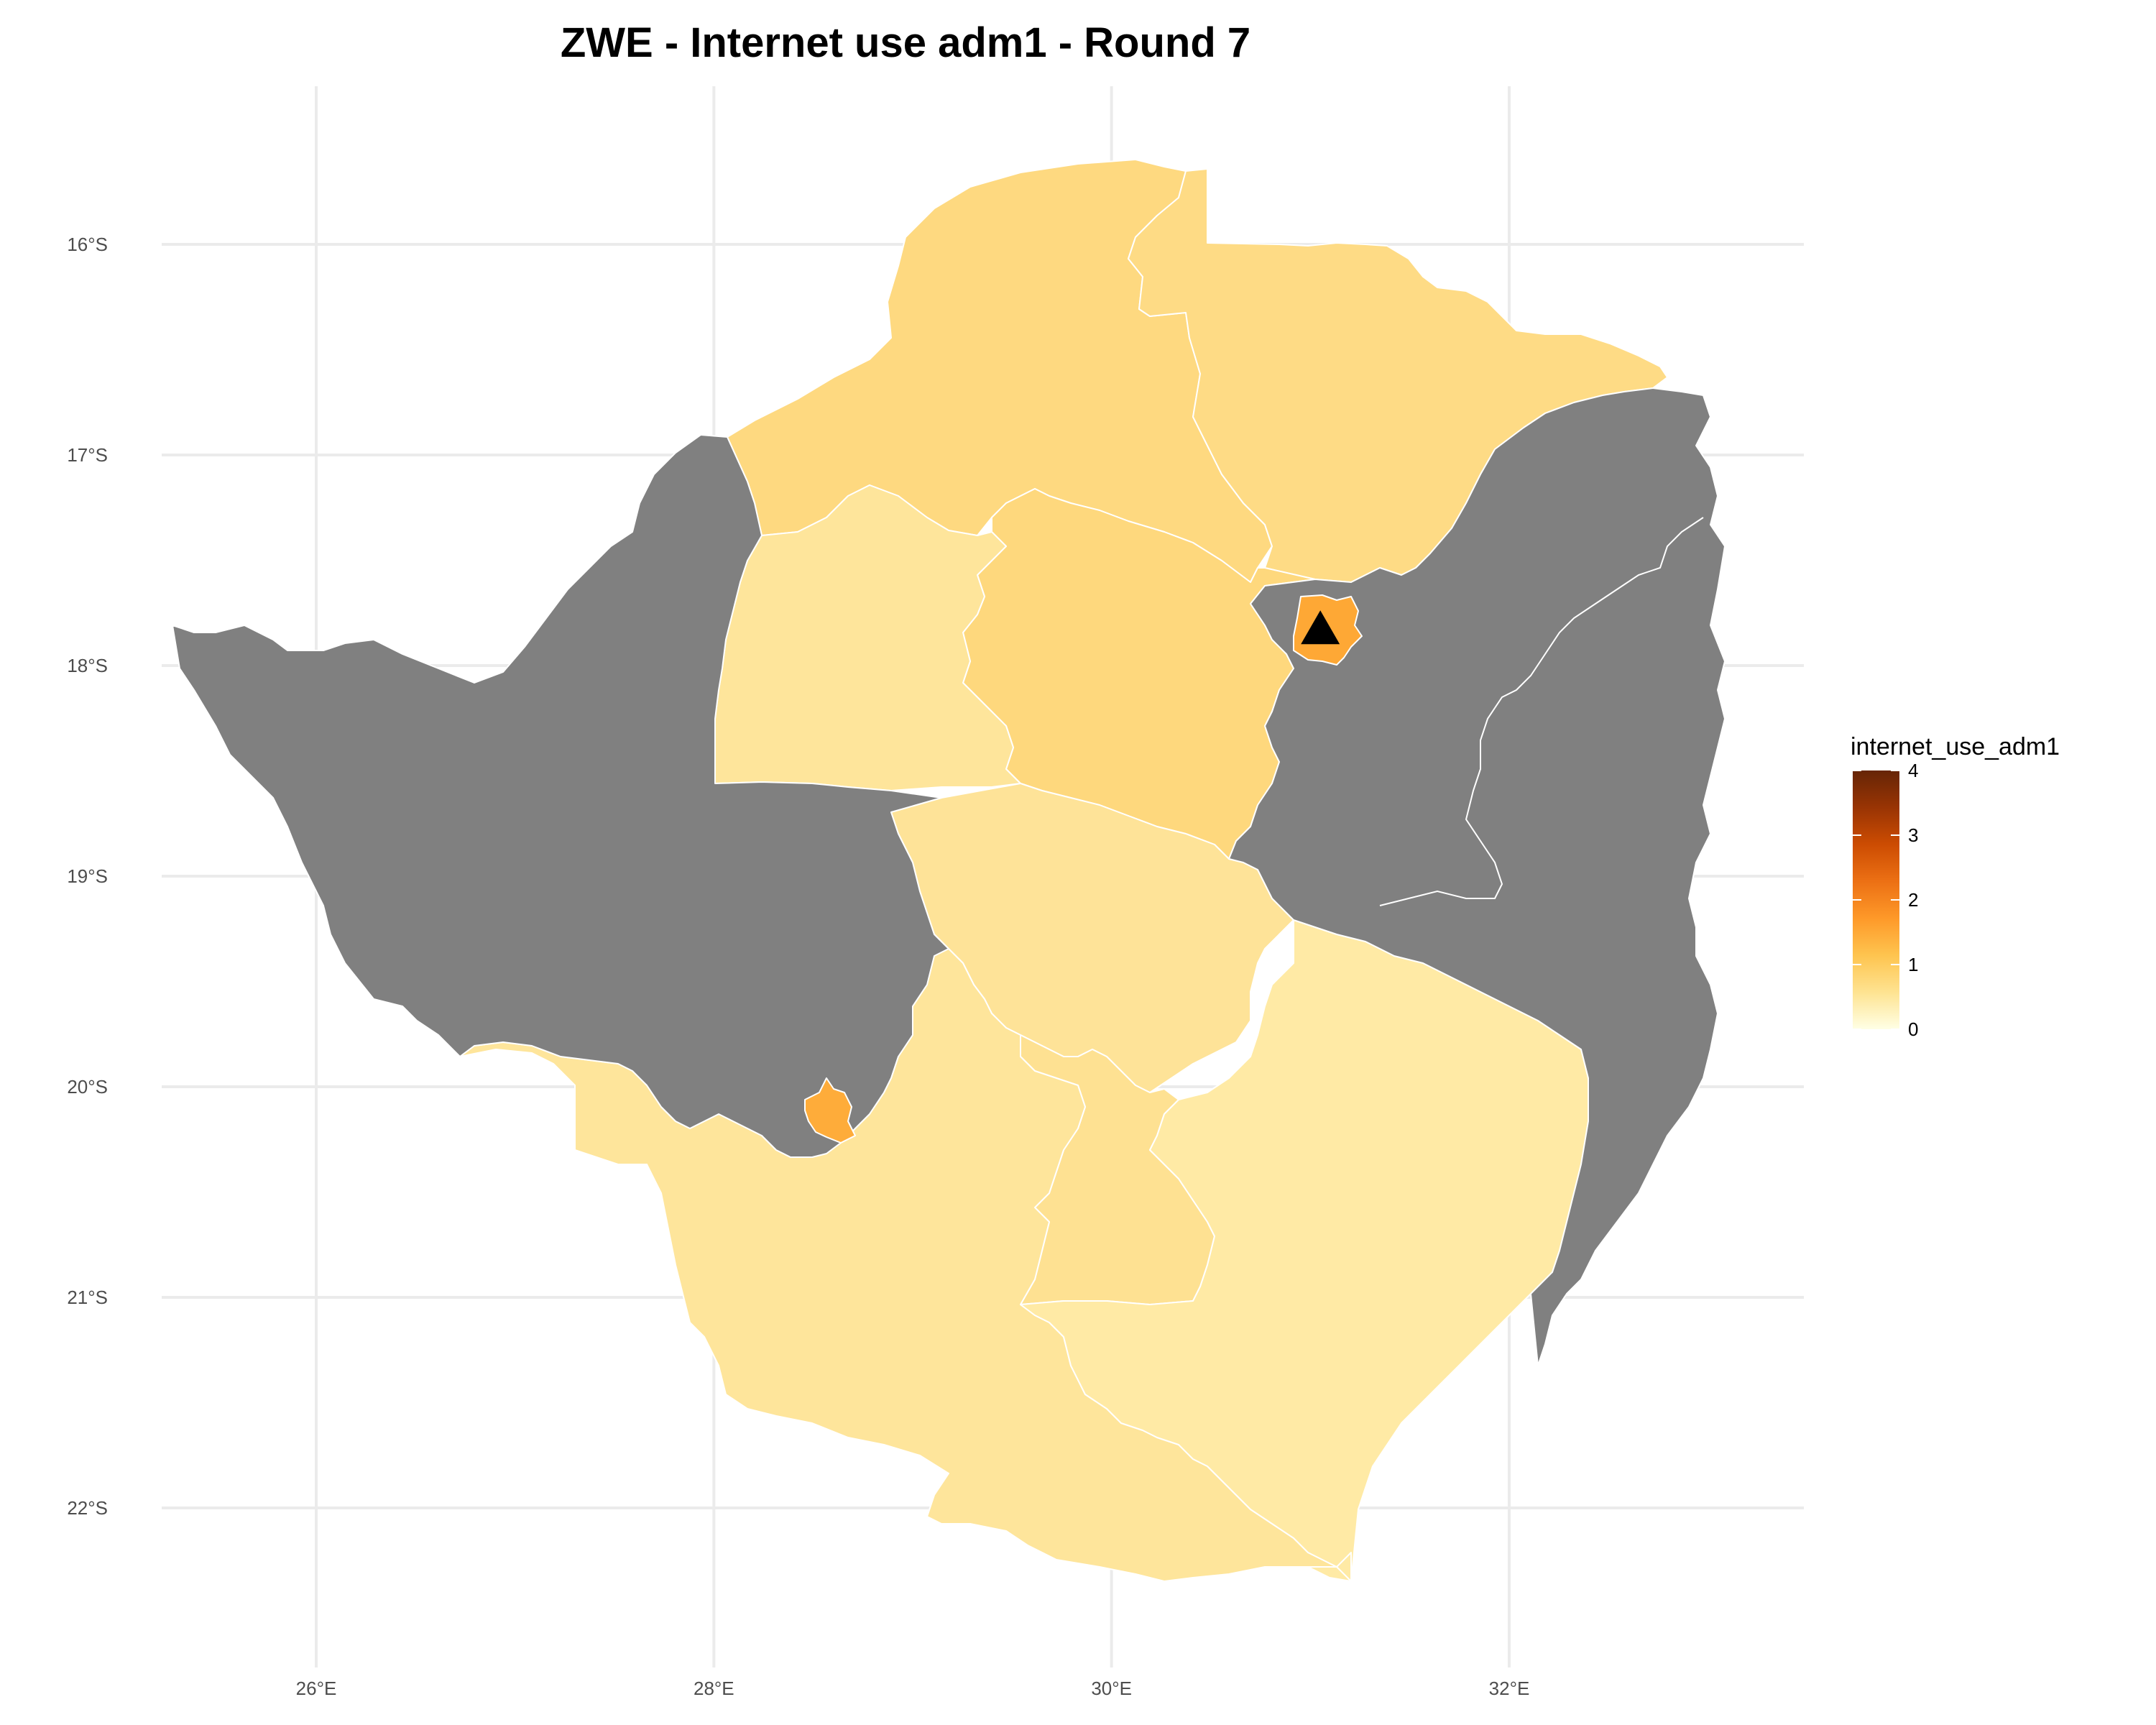 The height and width of the screenshot is (1725, 2156). Describe the element at coordinates (87, 665) in the screenshot. I see `y-tick-label: 18°S` at that location.